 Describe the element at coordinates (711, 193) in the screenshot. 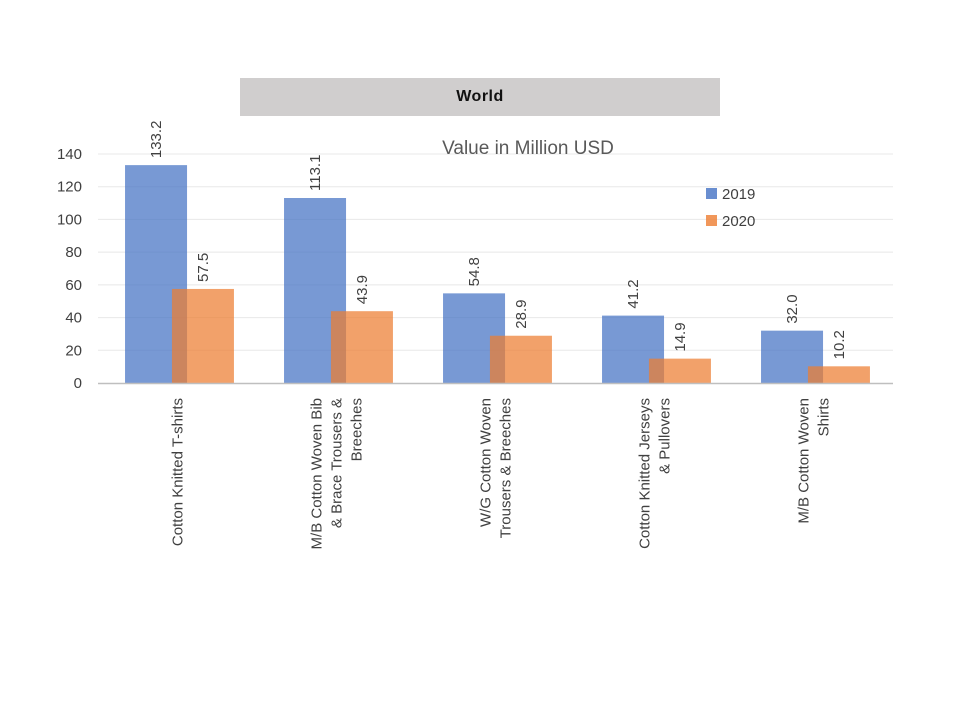

I see `legend-swatch-2019` at that location.